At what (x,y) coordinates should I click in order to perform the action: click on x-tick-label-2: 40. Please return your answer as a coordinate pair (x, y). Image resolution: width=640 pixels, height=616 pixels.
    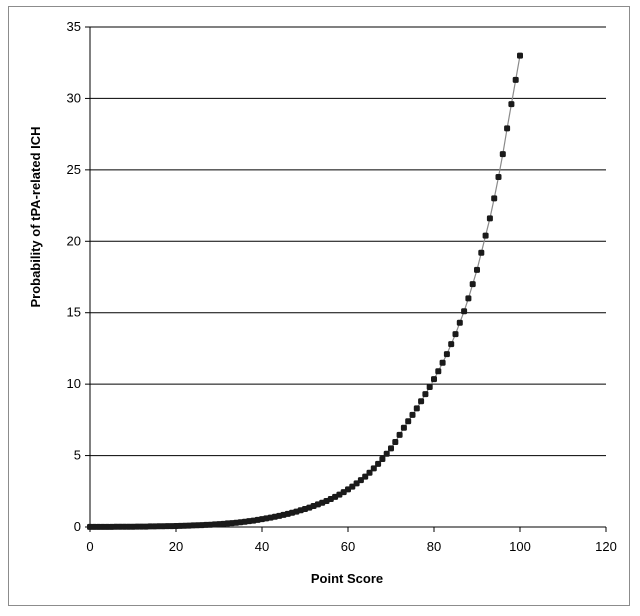
    Looking at the image, I should click on (262, 546).